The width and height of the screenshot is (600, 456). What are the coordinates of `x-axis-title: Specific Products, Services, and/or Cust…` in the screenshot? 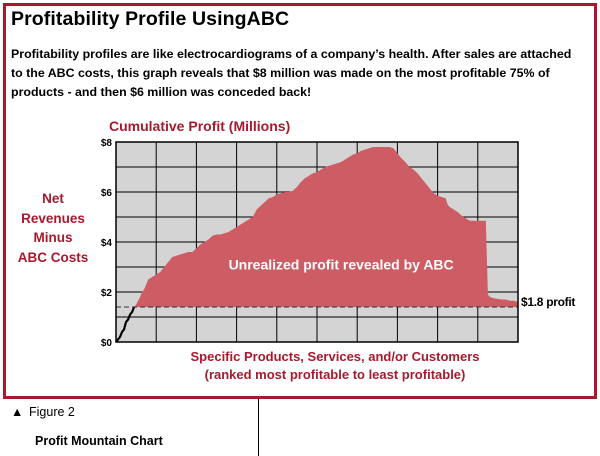 It's located at (335, 366).